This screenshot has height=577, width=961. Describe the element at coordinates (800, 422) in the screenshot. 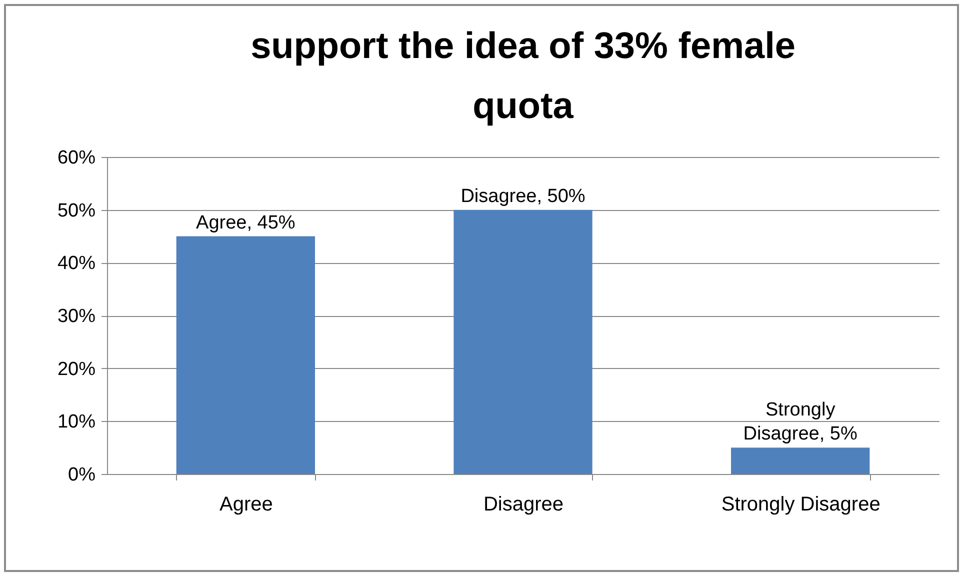

I see `data-label: Strongly Disagree, 5%` at that location.